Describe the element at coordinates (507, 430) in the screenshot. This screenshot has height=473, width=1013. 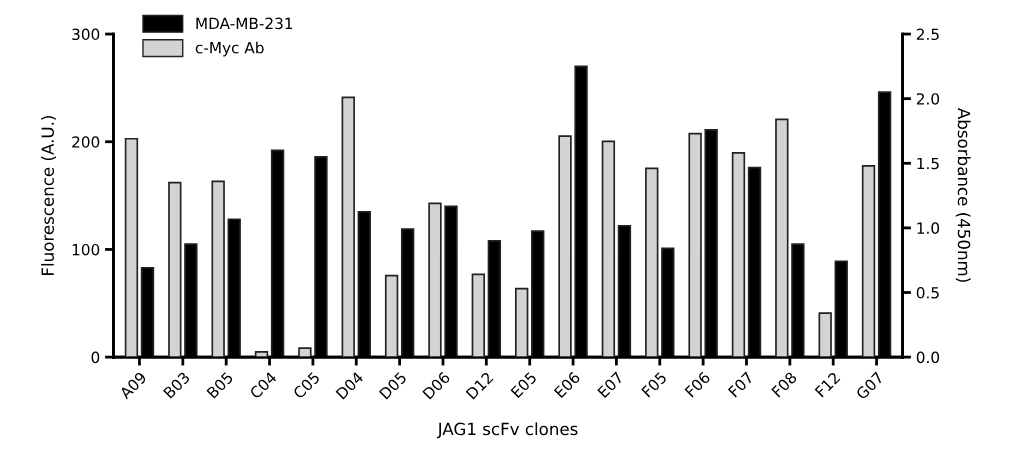
I see `x-axis-title: JAG1 scFv clones` at that location.